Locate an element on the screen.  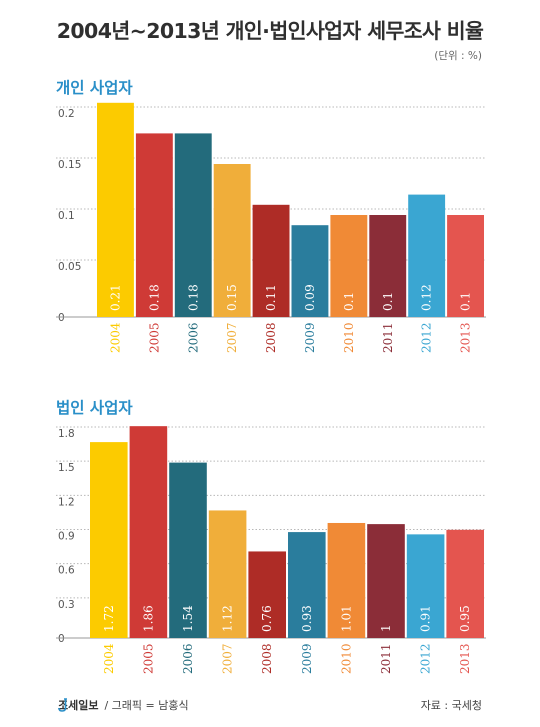
footer-credit: 조세일보 / 그래픽 = 남홍식 is located at coordinates (123, 705).